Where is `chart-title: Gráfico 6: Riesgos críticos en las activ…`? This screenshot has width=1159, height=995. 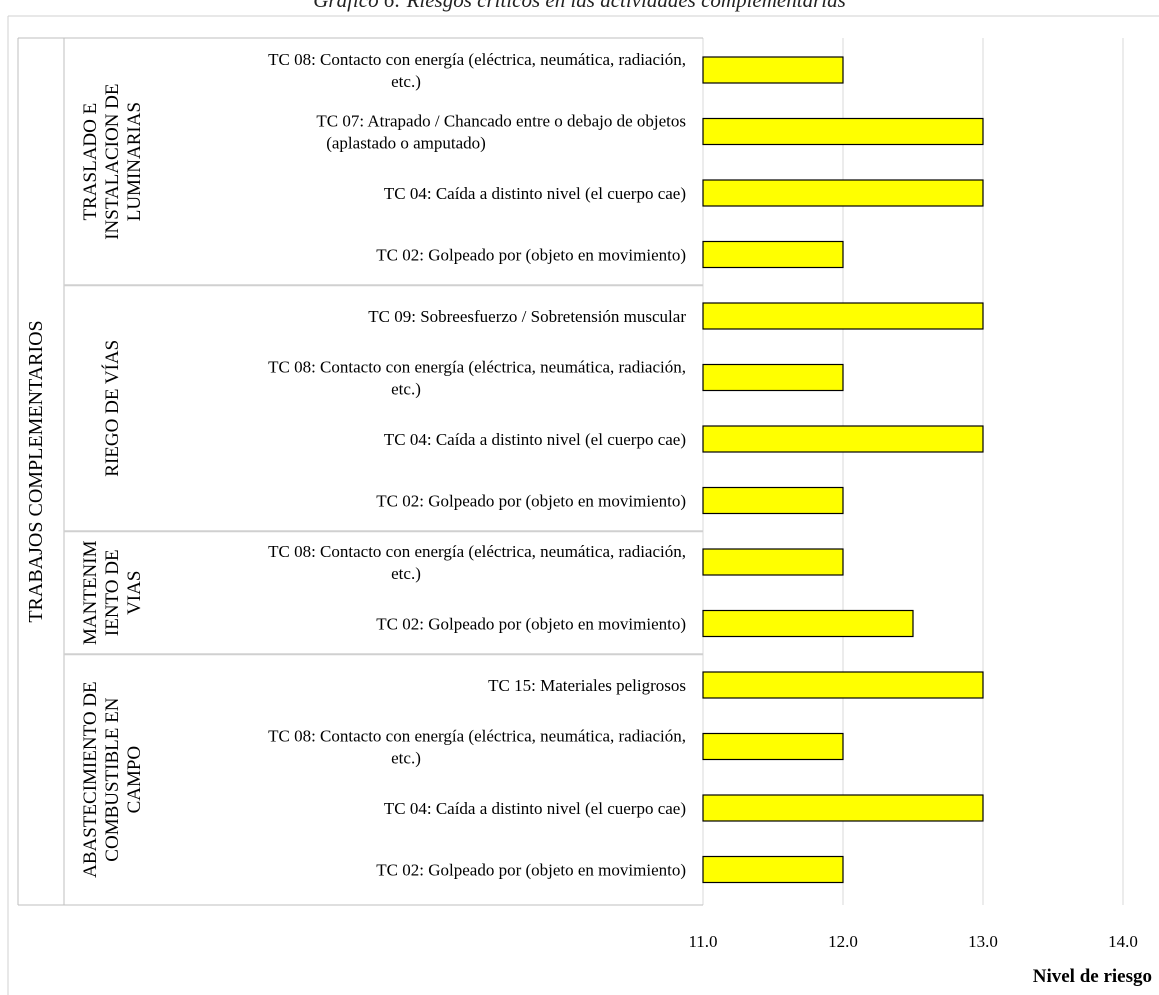 chart-title: Gráfico 6: Riesgos críticos en las activ… is located at coordinates (579, 6).